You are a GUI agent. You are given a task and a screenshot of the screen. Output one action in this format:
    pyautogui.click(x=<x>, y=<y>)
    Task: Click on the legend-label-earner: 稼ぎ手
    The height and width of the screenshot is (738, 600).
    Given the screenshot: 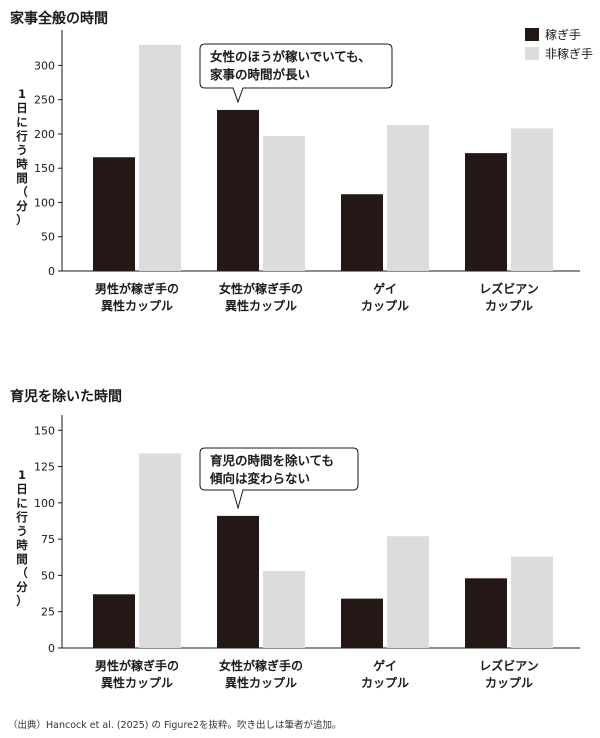 What is the action you would take?
    pyautogui.click(x=563, y=34)
    